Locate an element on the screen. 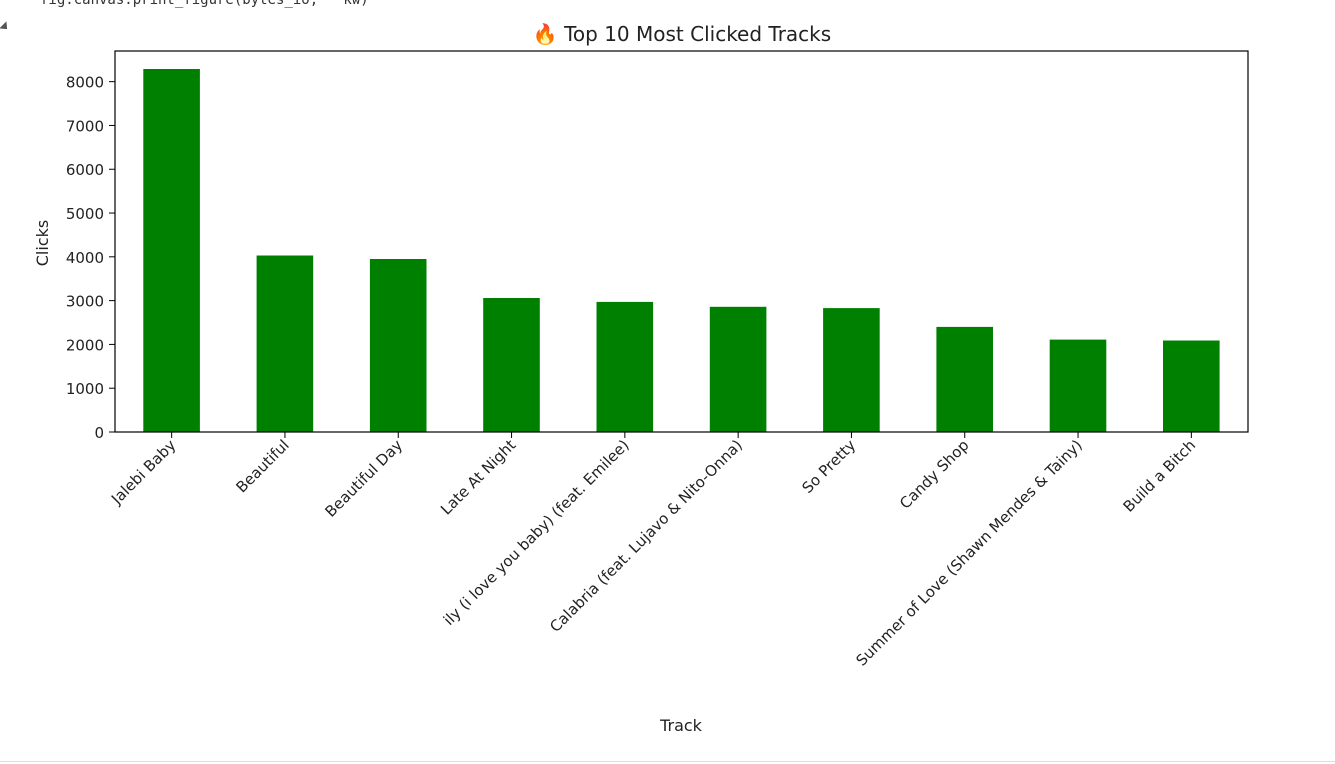 The height and width of the screenshot is (764, 1335). y-tick-label: 4000 is located at coordinates (85, 258).